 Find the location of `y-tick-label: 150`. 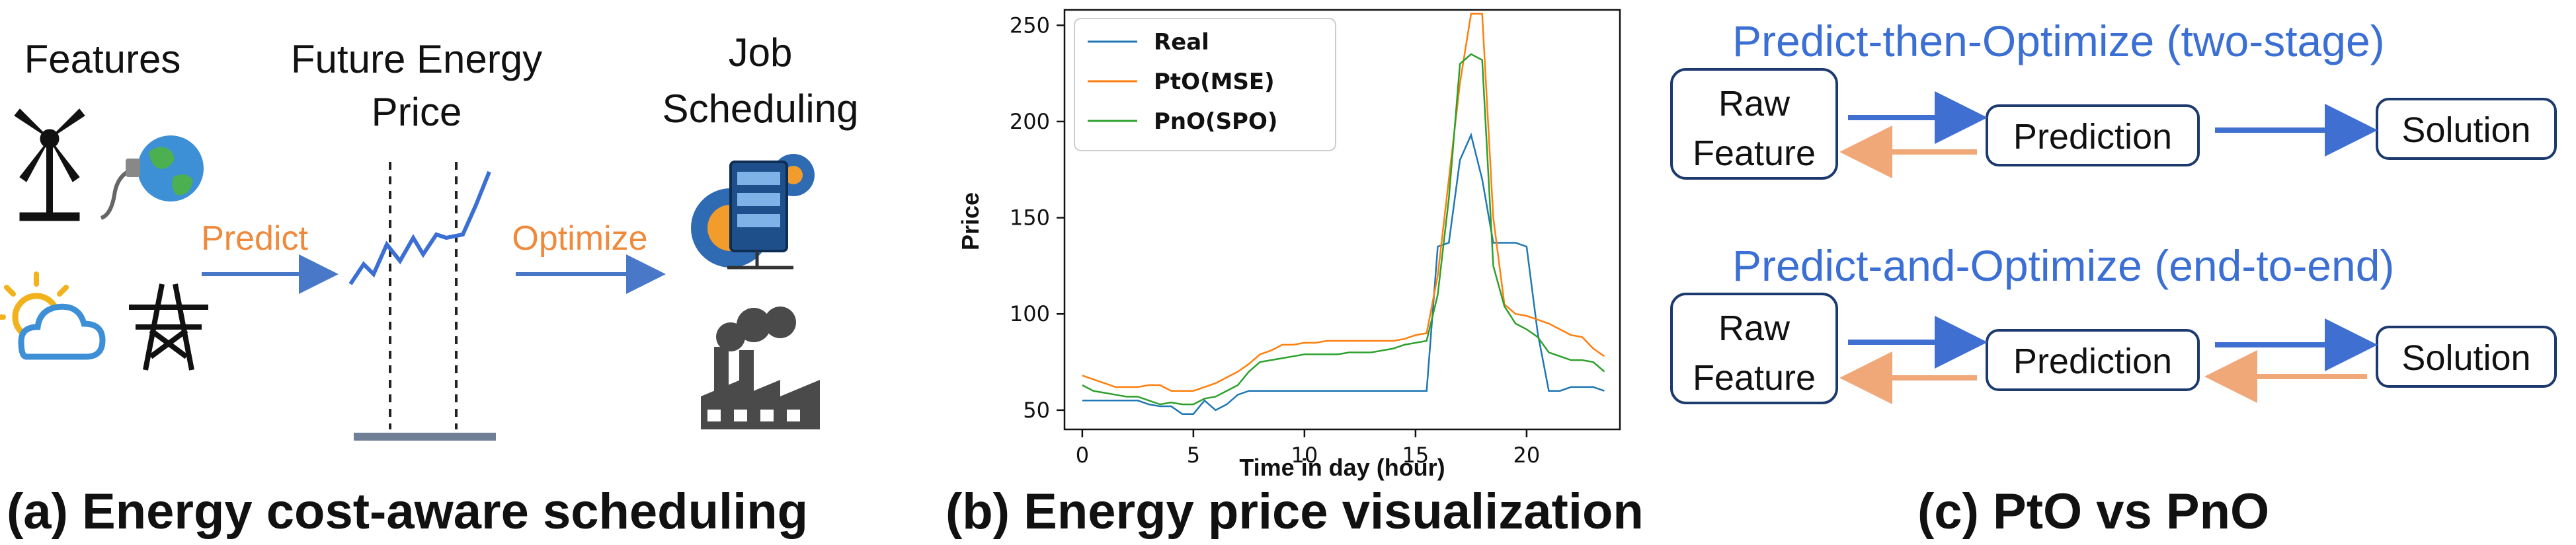

y-tick-label: 150 is located at coordinates (1030, 218).